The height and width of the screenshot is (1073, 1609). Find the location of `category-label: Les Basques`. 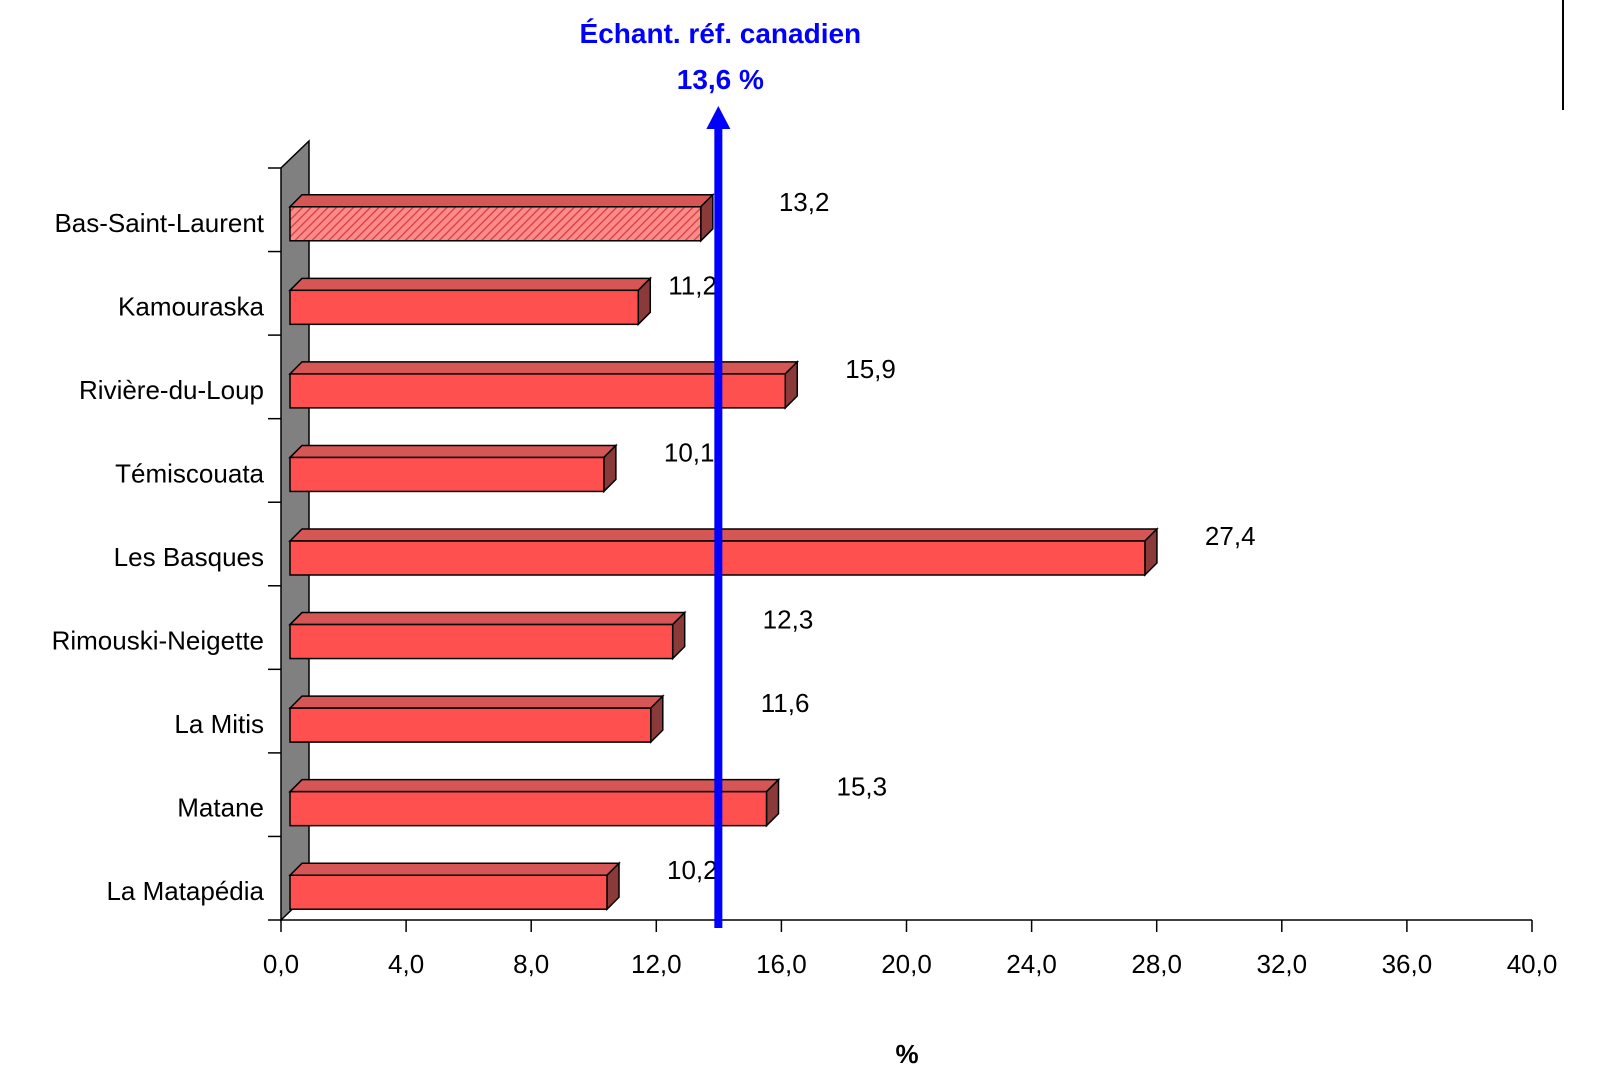

category-label: Les Basques is located at coordinates (189, 557).